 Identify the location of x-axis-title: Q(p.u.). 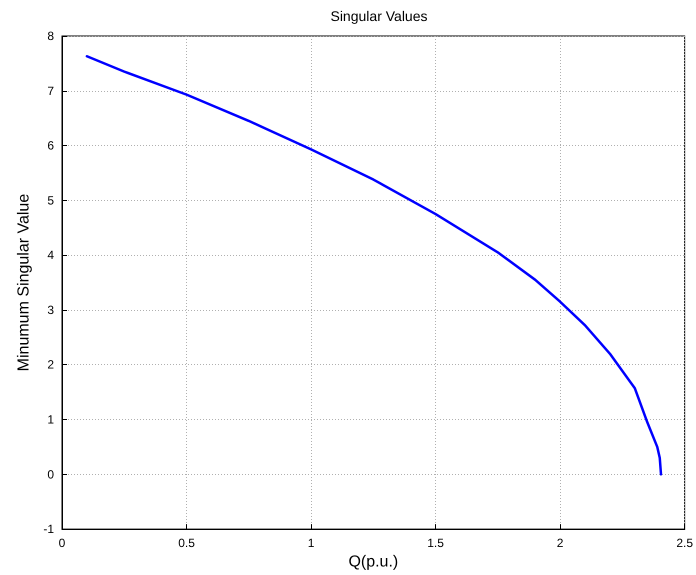
(373, 562).